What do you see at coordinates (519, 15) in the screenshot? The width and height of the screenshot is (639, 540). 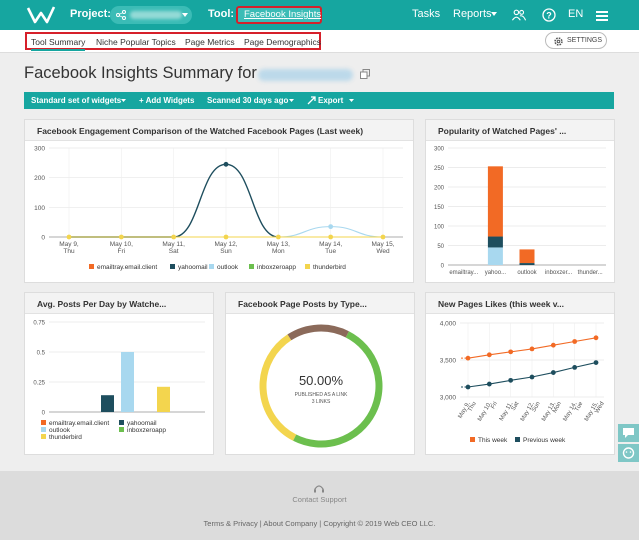 I see `users-icon` at bounding box center [519, 15].